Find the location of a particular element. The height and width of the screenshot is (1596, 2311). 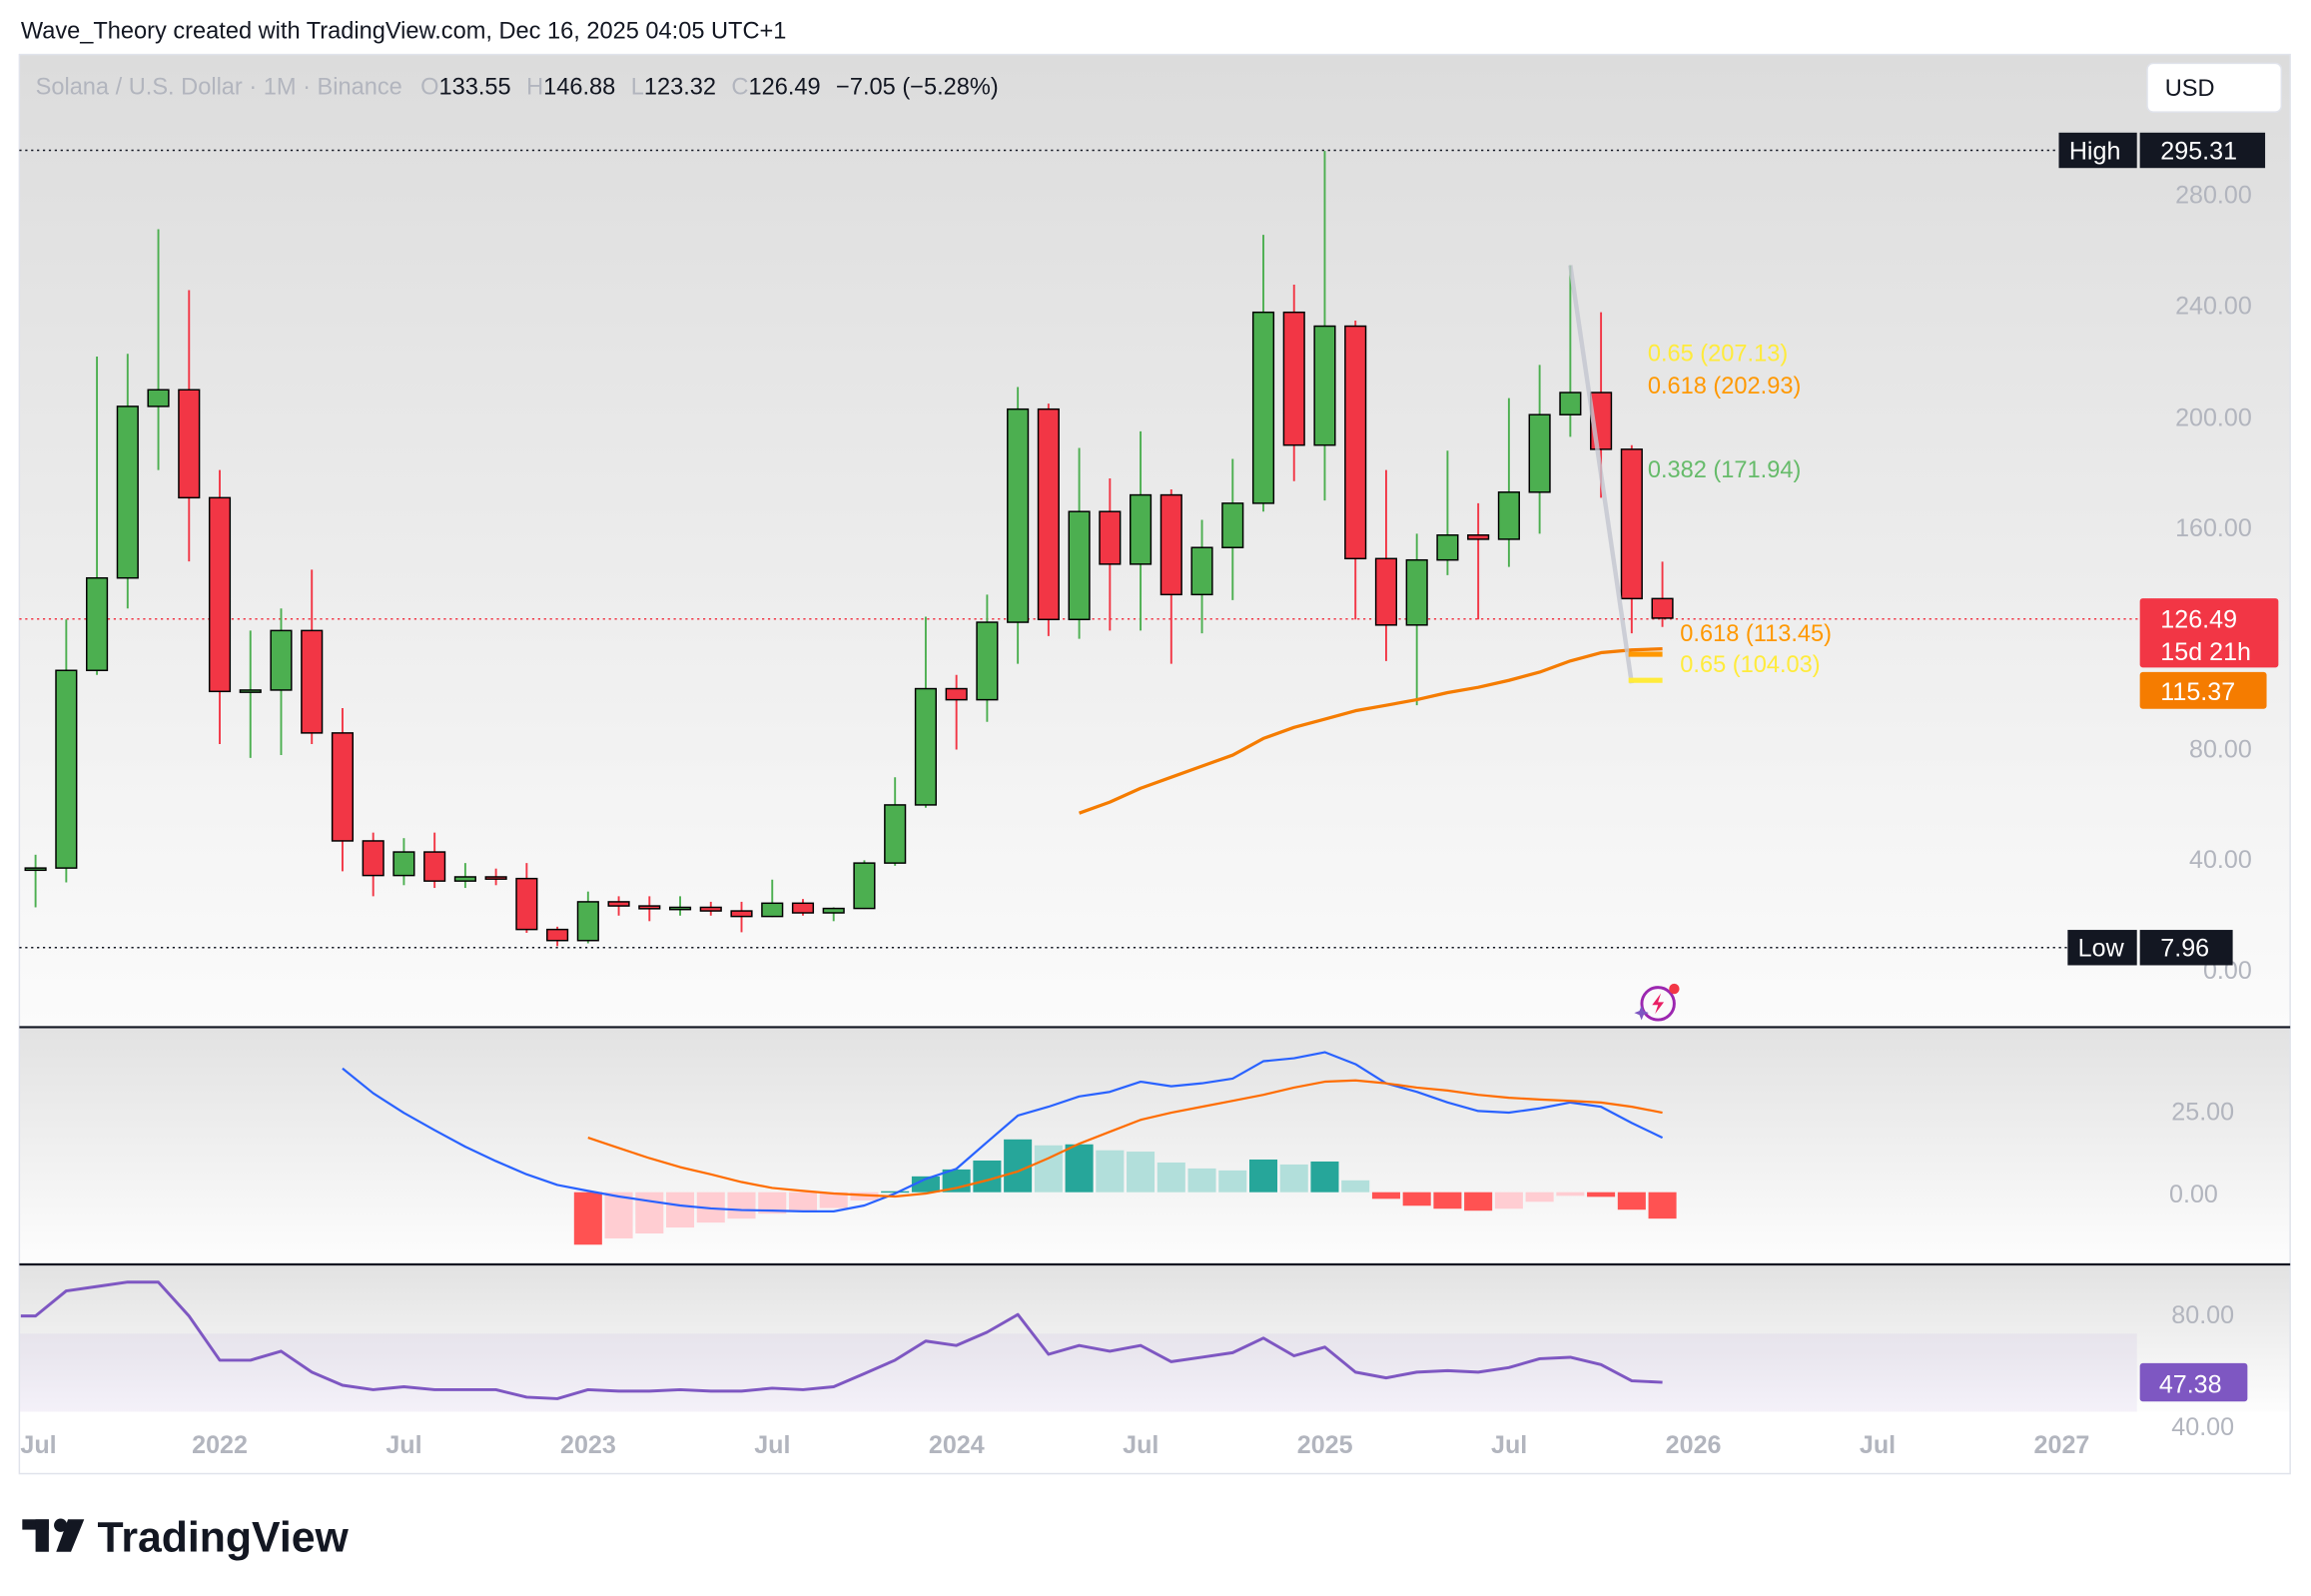

time-tick: 2022 is located at coordinates (220, 1445).